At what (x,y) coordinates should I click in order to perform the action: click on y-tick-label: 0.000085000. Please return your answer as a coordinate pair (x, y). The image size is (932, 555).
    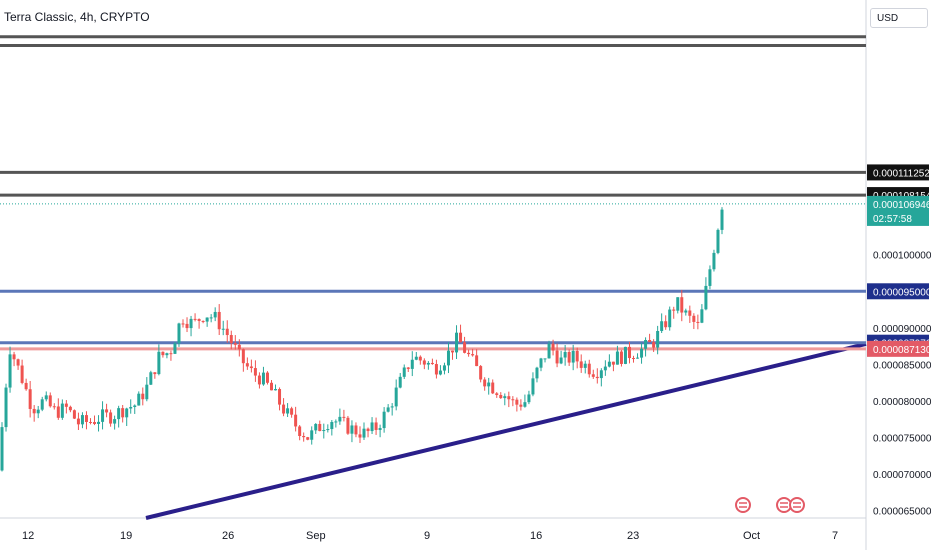
    Looking at the image, I should click on (902, 365).